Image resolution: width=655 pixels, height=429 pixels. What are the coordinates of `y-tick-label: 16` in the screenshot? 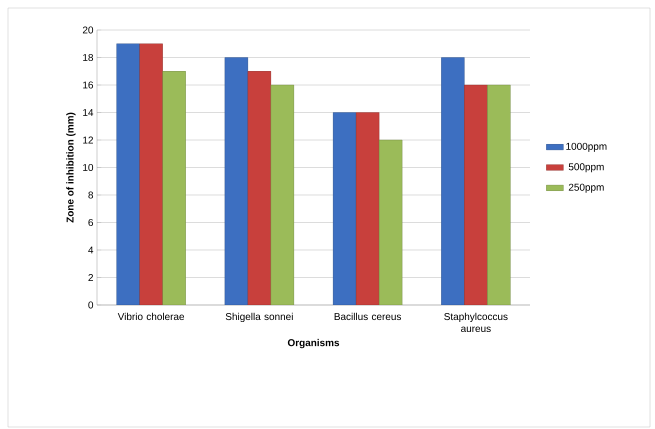 It's located at (88, 85).